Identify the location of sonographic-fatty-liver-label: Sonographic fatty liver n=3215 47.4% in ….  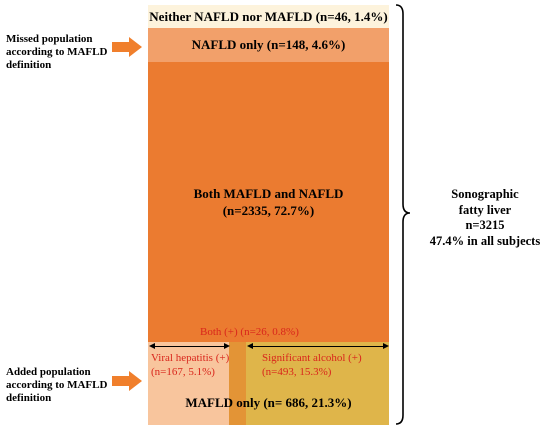
(485, 218).